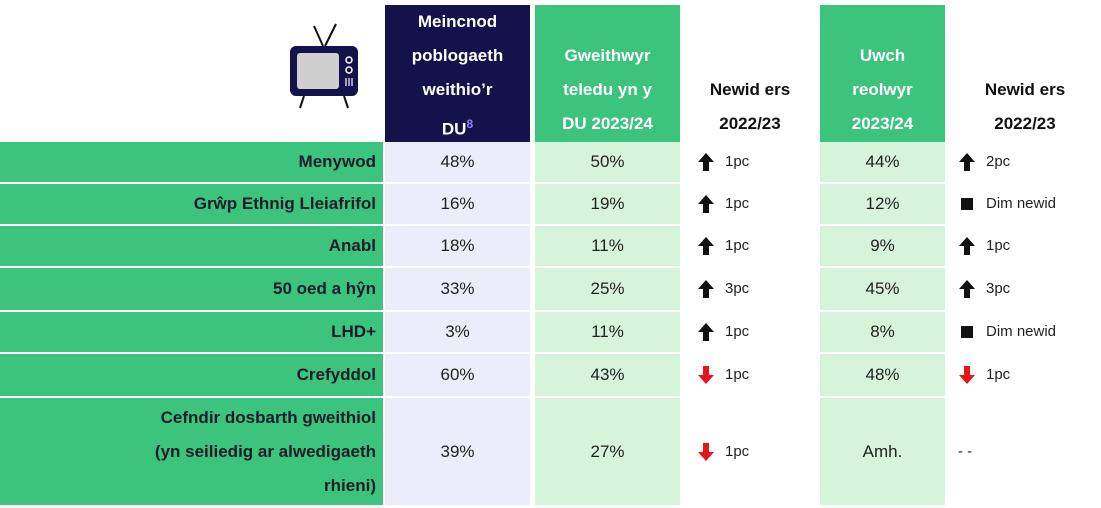 The height and width of the screenshot is (508, 1101). What do you see at coordinates (336, 374) in the screenshot?
I see `row-label: Crefyddol` at bounding box center [336, 374].